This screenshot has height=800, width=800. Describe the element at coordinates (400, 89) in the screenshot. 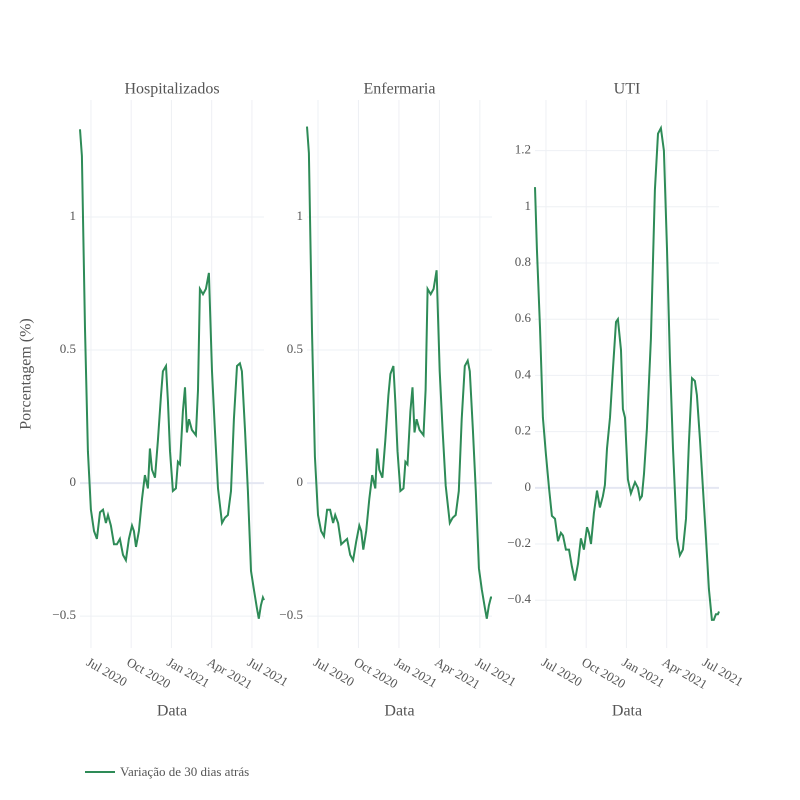

I see `subplot-title: Enfermaria` at that location.